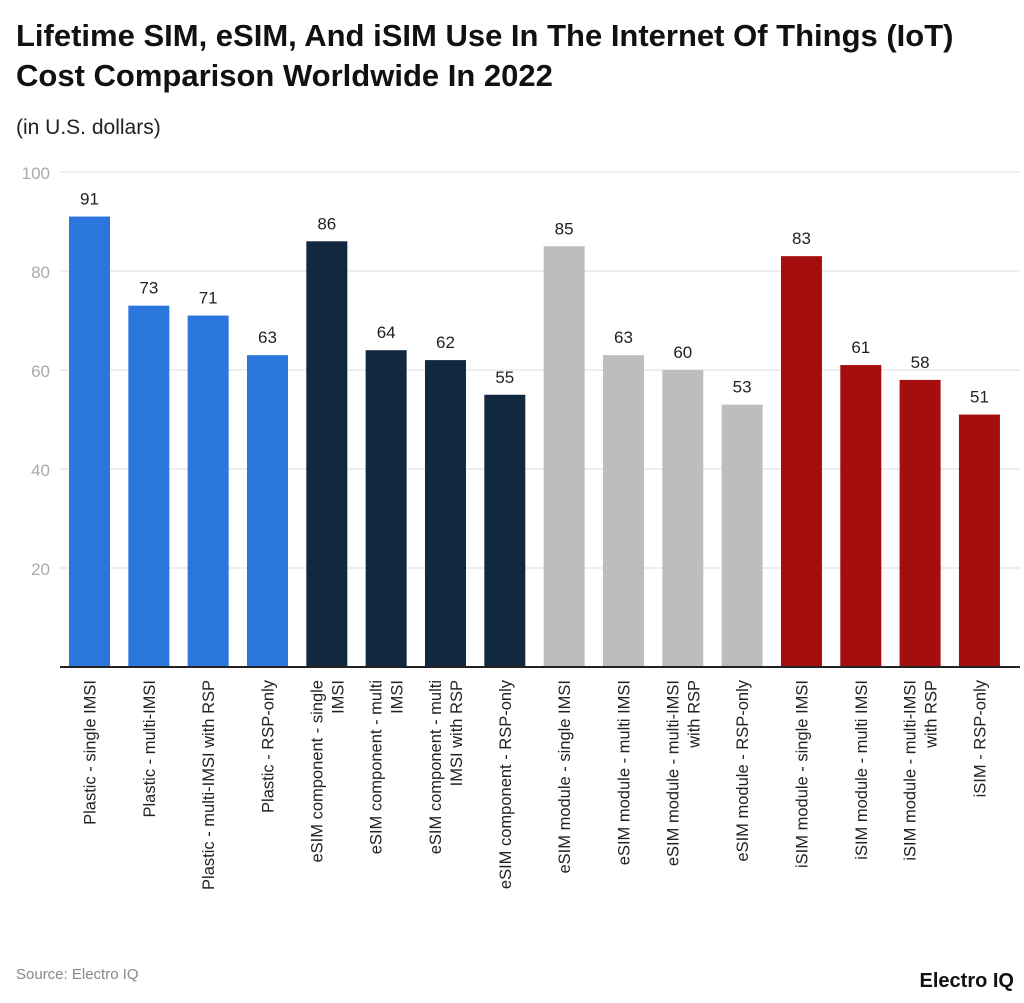  What do you see at coordinates (911, 770) in the screenshot?
I see `x-tick-label: iSIM module - multi-IMSI` at bounding box center [911, 770].